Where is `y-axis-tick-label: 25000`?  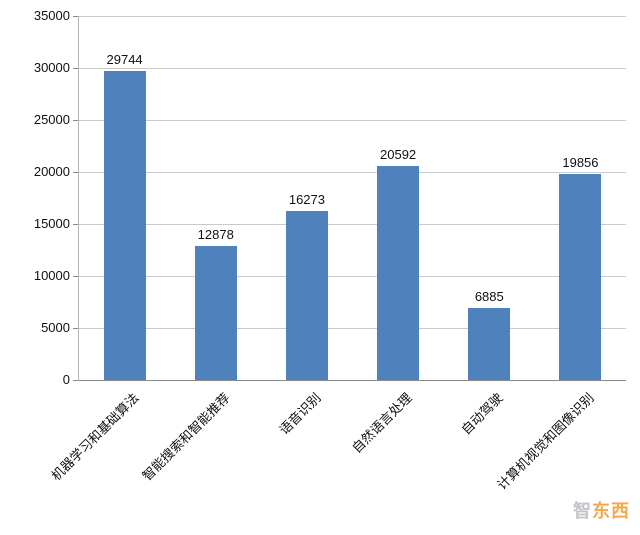
y-axis-tick-label: 25000 is located at coordinates (51, 119).